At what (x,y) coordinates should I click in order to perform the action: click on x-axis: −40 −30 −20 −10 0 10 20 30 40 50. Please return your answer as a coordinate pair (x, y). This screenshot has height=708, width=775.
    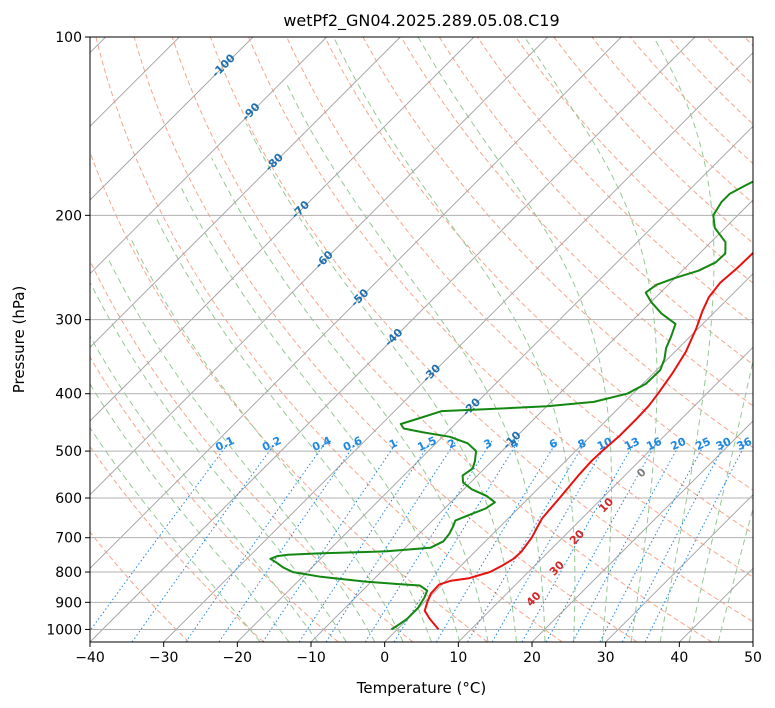
    Looking at the image, I should click on (418, 654).